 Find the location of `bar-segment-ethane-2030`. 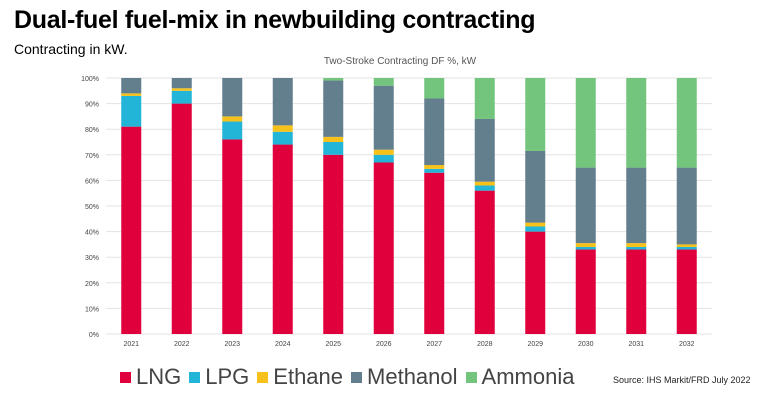

bar-segment-ethane-2030 is located at coordinates (585, 245).